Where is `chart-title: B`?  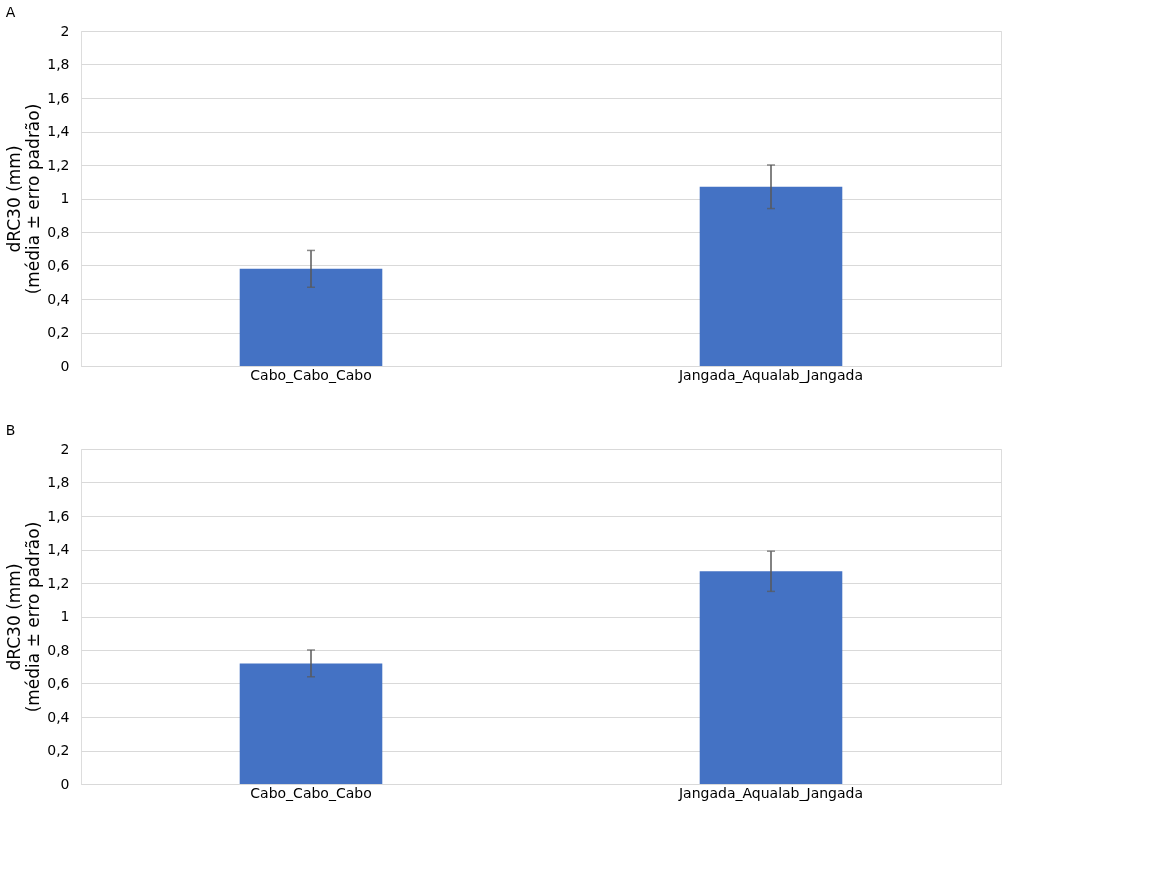
chart-title: B is located at coordinates (10, 430).